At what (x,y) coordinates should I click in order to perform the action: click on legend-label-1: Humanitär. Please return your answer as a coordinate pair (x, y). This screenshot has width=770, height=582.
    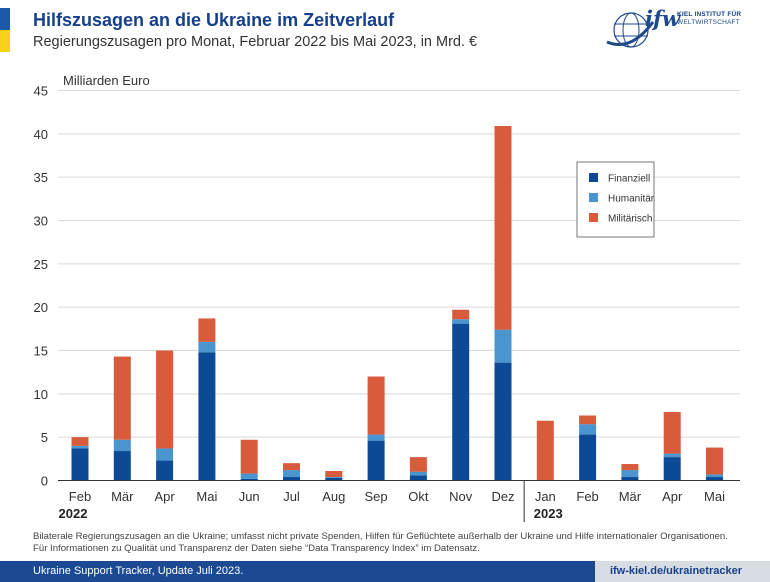
    Looking at the image, I should click on (631, 199).